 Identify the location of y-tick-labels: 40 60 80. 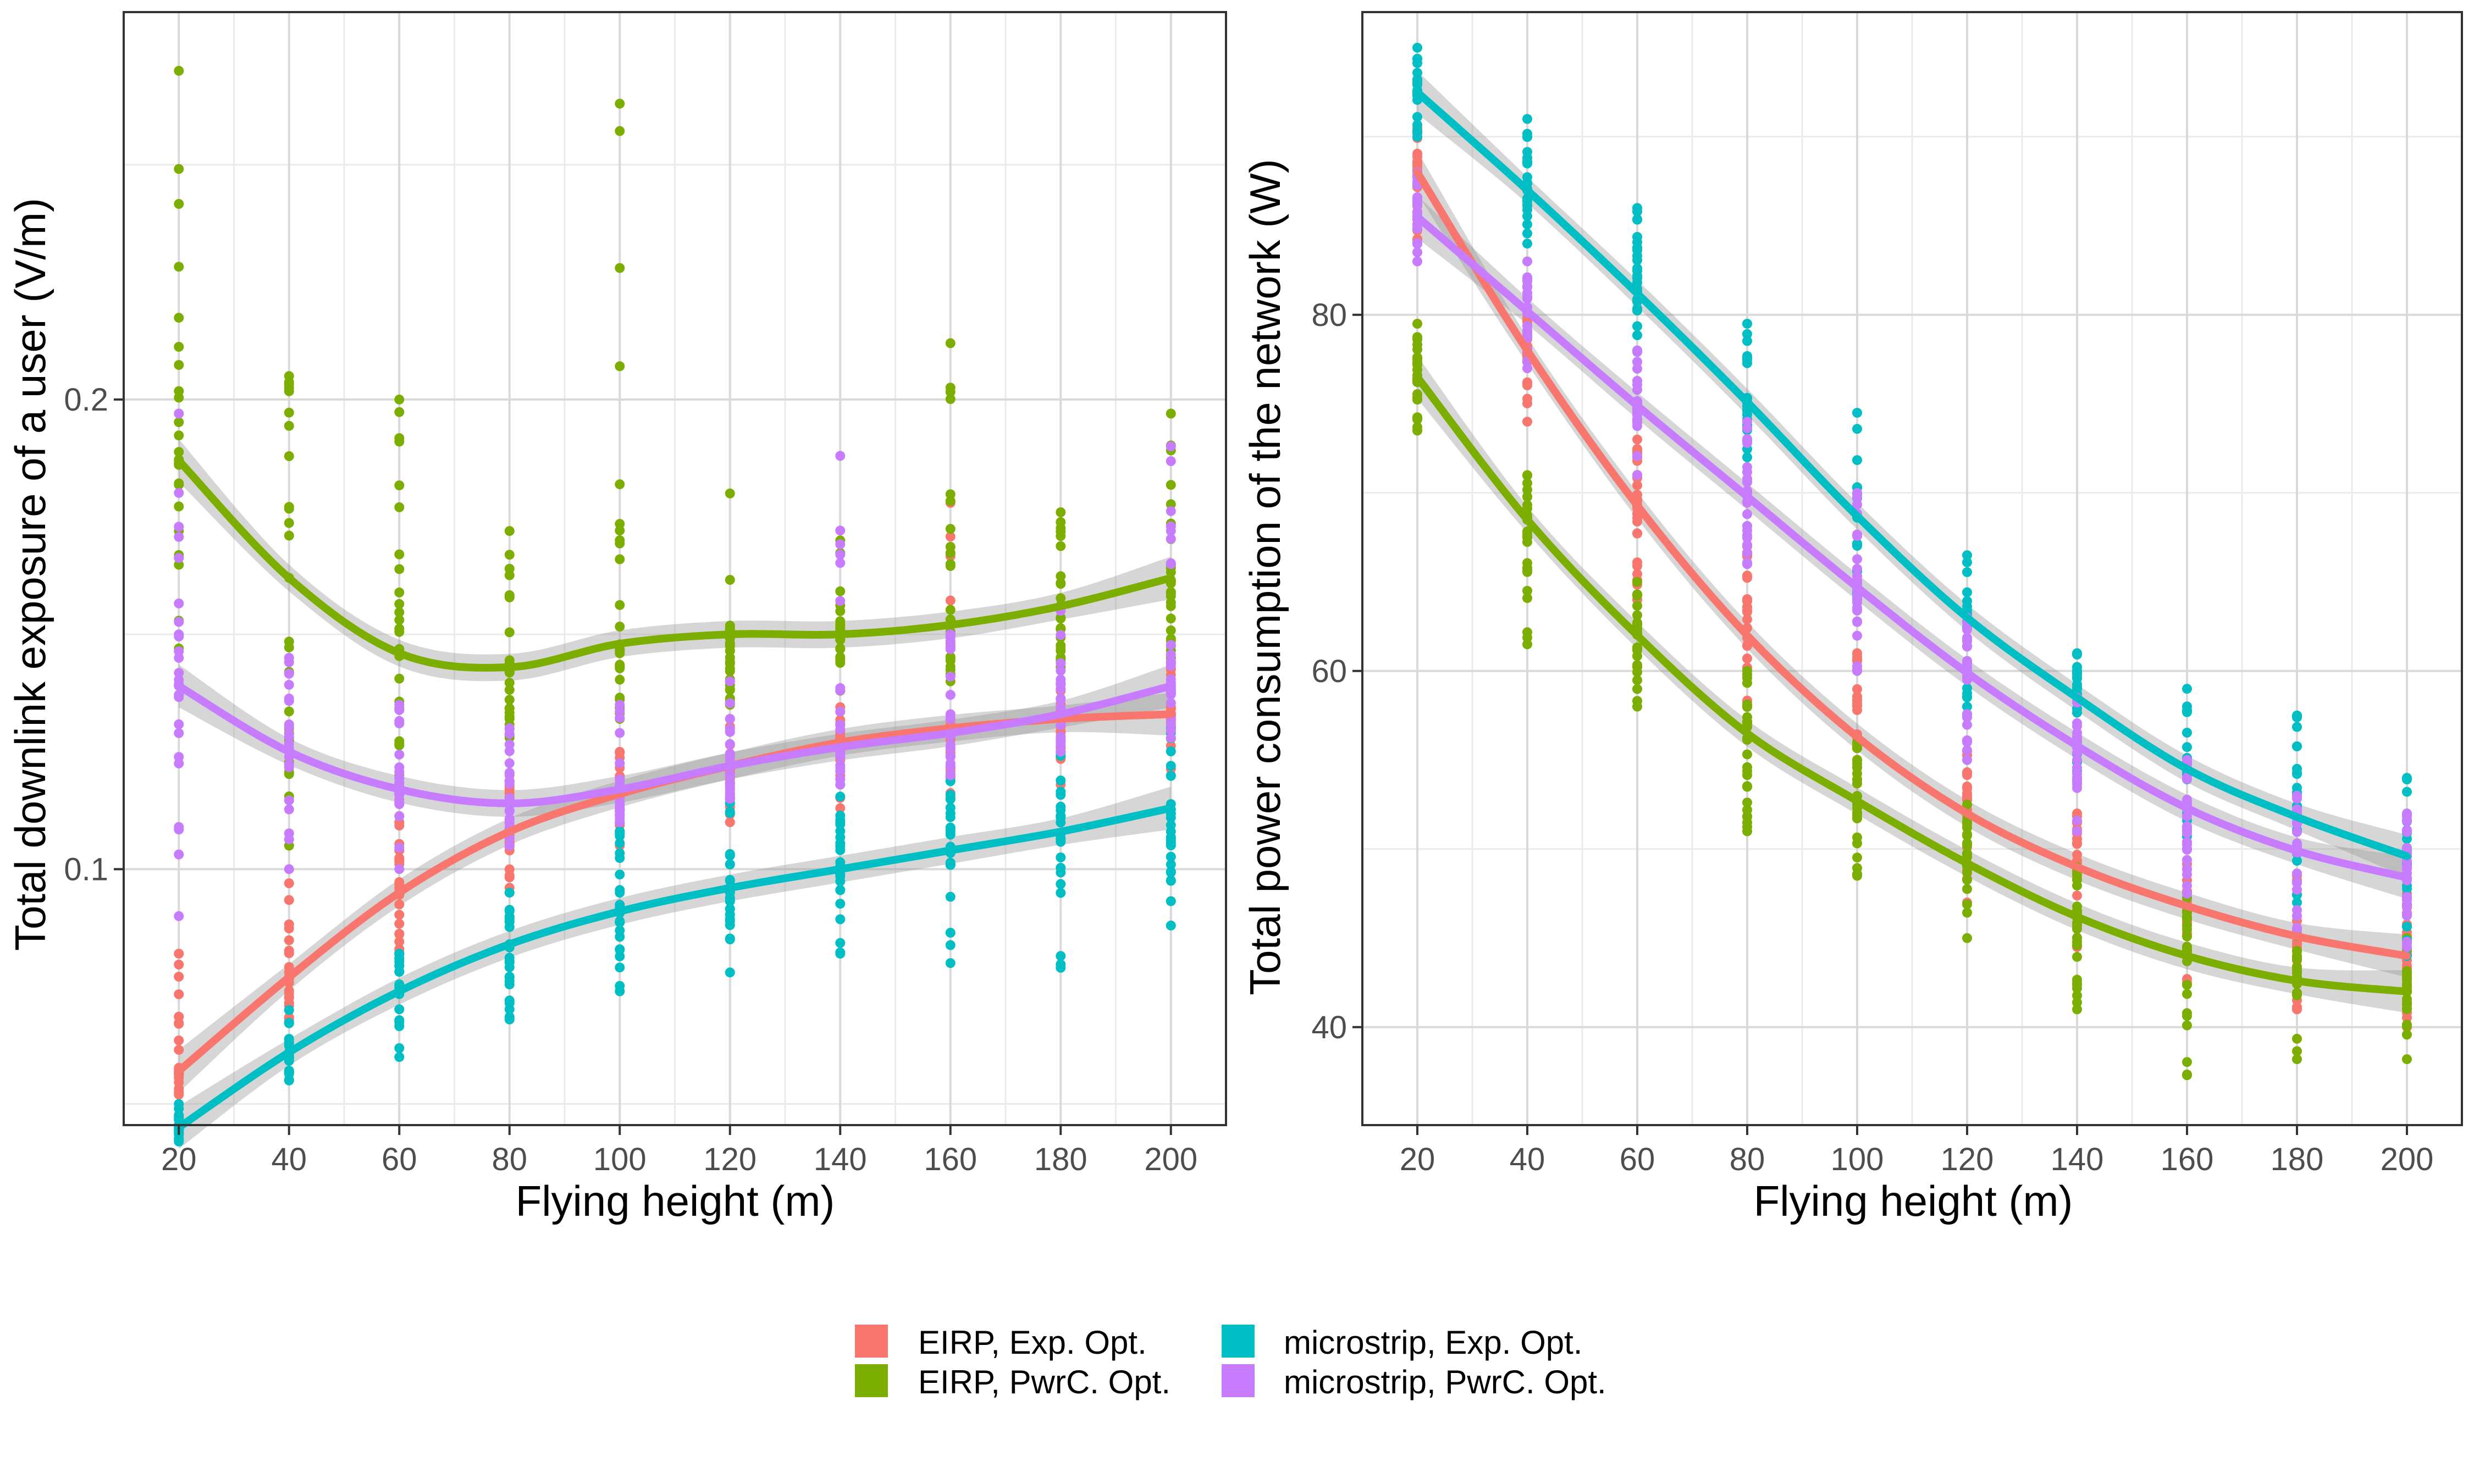
(1337, 671).